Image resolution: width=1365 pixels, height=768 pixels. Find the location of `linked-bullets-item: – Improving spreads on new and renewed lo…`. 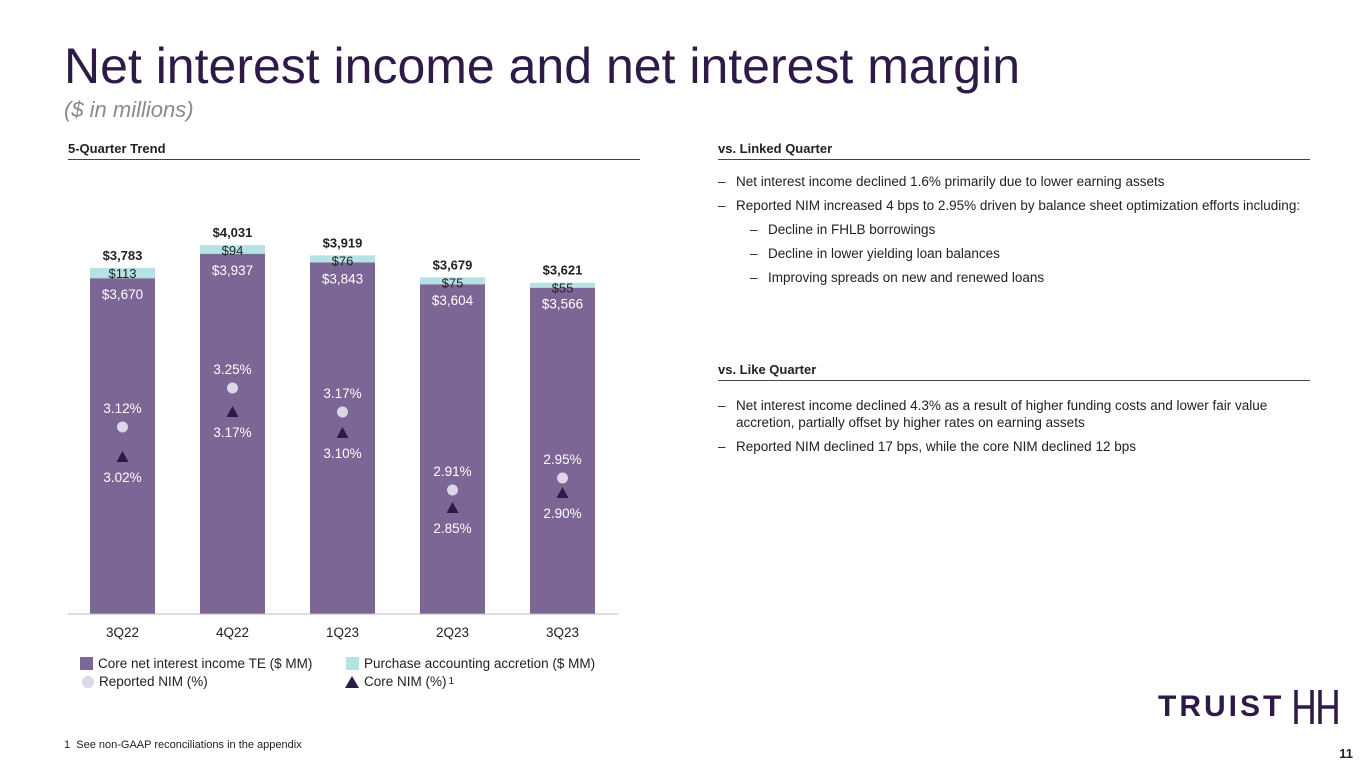

linked-bullets-item: – Improving spreads on new and renewed lo… is located at coordinates (1013, 277).